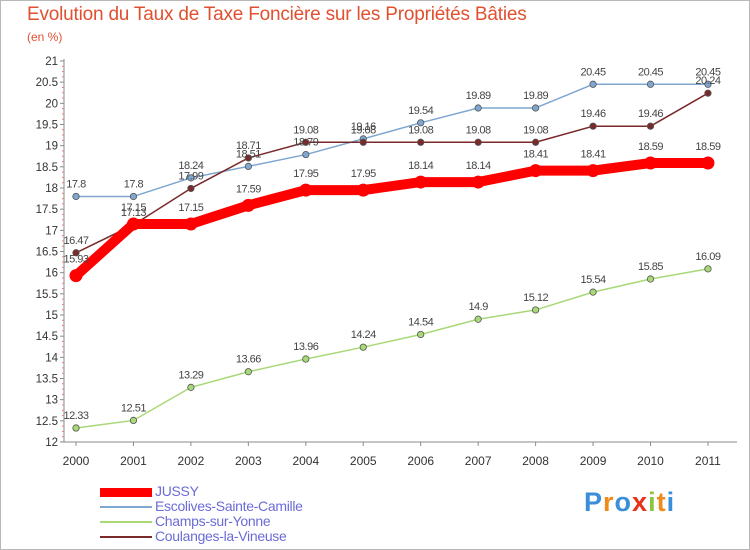 The width and height of the screenshot is (750, 550). Describe the element at coordinates (661, 502) in the screenshot. I see `logo-letter: t` at that location.